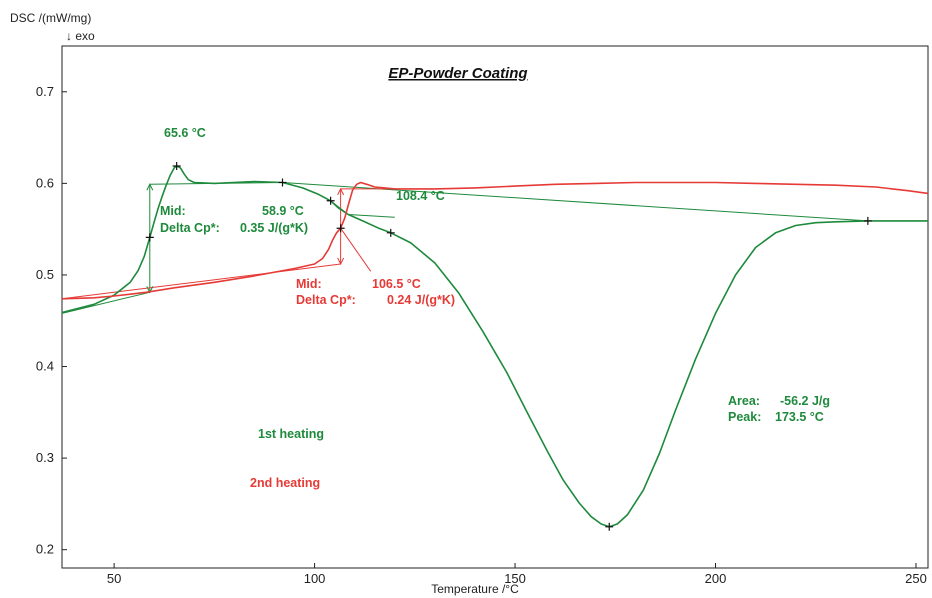 Image resolution: width=932 pixels, height=598 pixels. Describe the element at coordinates (45, 366) in the screenshot. I see `y-tick-label: 0.4` at that location.